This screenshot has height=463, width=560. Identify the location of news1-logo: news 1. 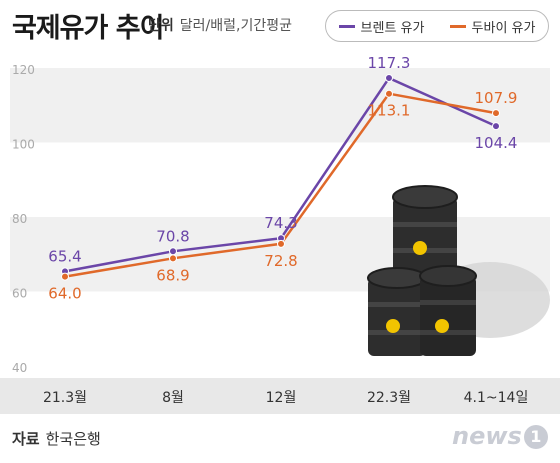
(500, 436).